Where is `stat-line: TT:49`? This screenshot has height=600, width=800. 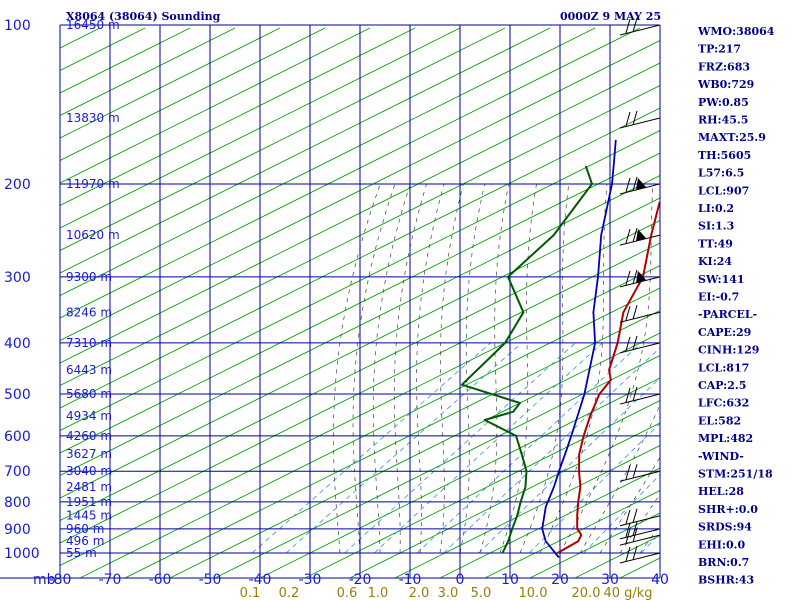 stat-line: TT:49 is located at coordinates (715, 243).